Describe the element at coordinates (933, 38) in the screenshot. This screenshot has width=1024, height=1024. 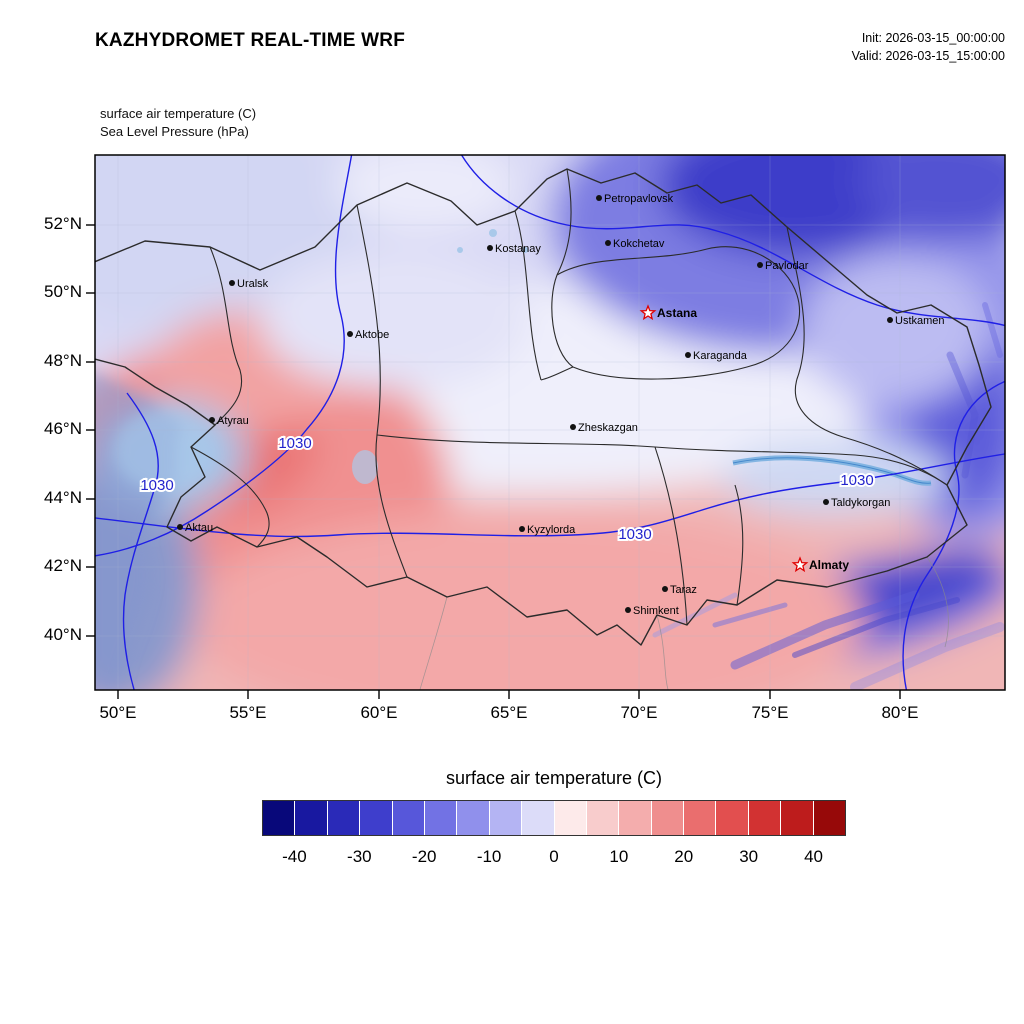
I see `init-time: Init: 2026-03-15_00:00:00` at that location.